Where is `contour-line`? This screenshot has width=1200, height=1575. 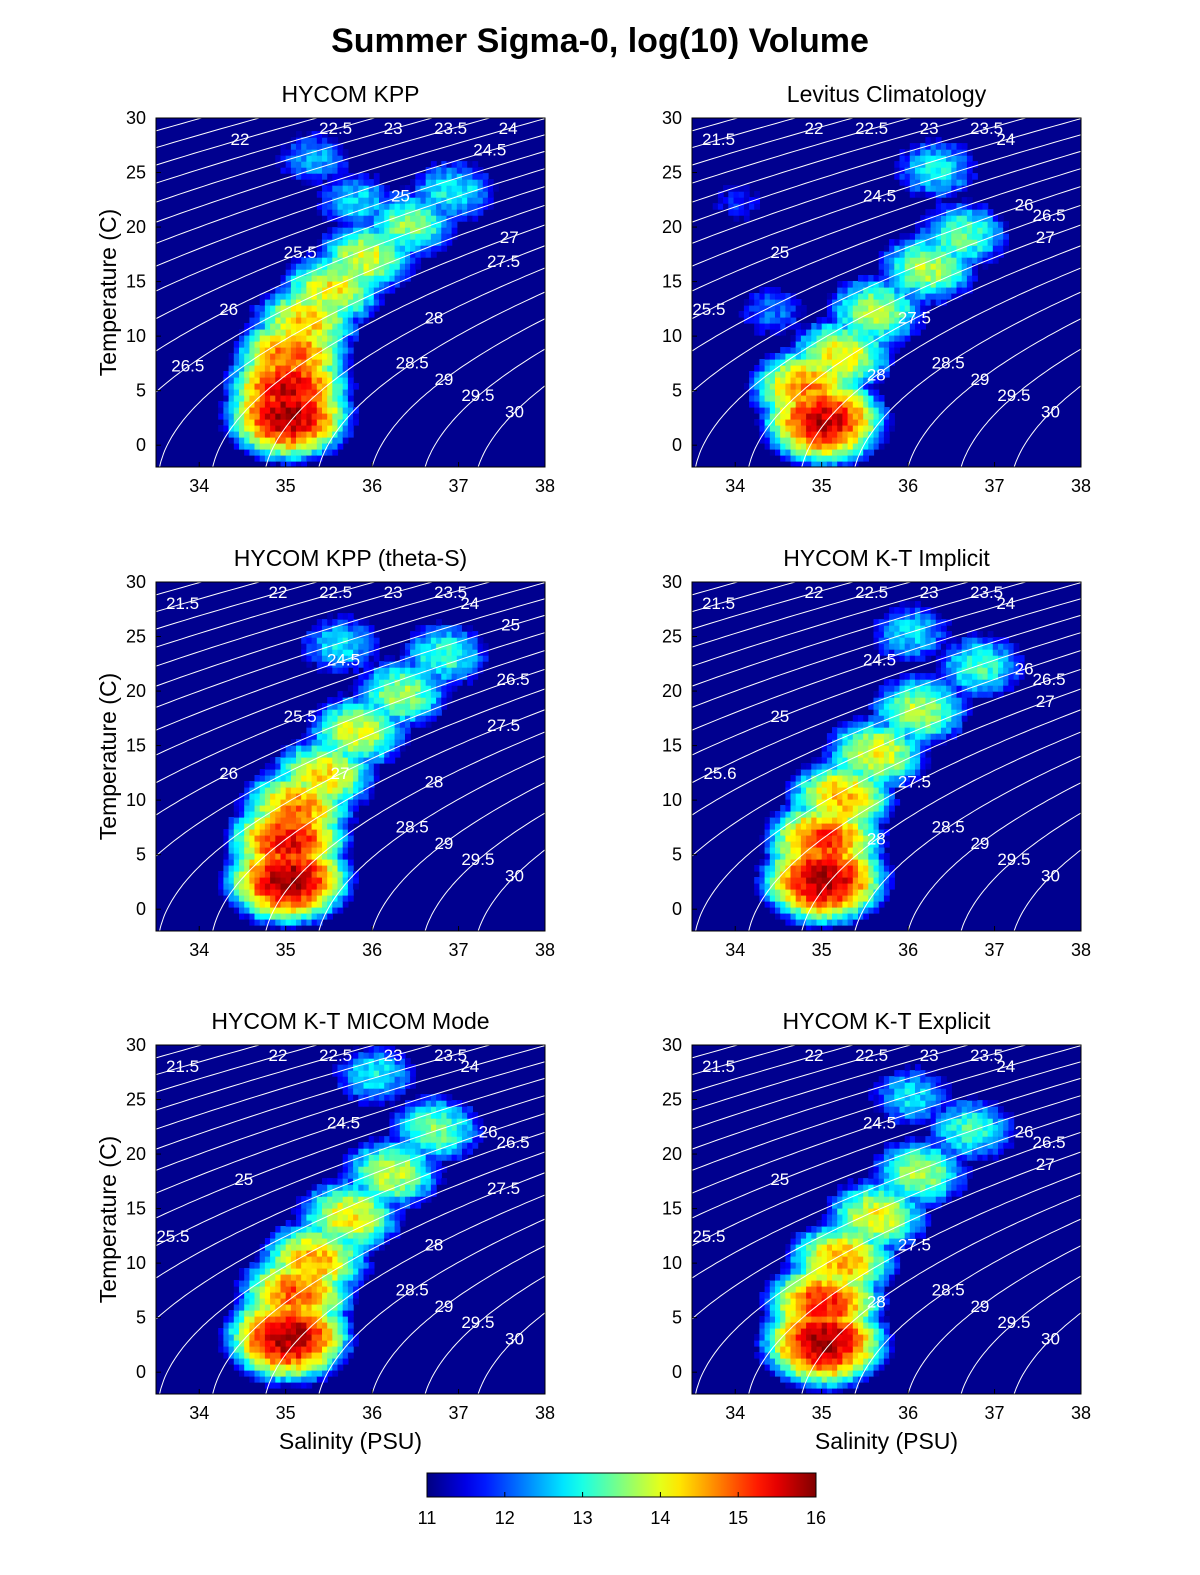 contour-line is located at coordinates (295, 160).